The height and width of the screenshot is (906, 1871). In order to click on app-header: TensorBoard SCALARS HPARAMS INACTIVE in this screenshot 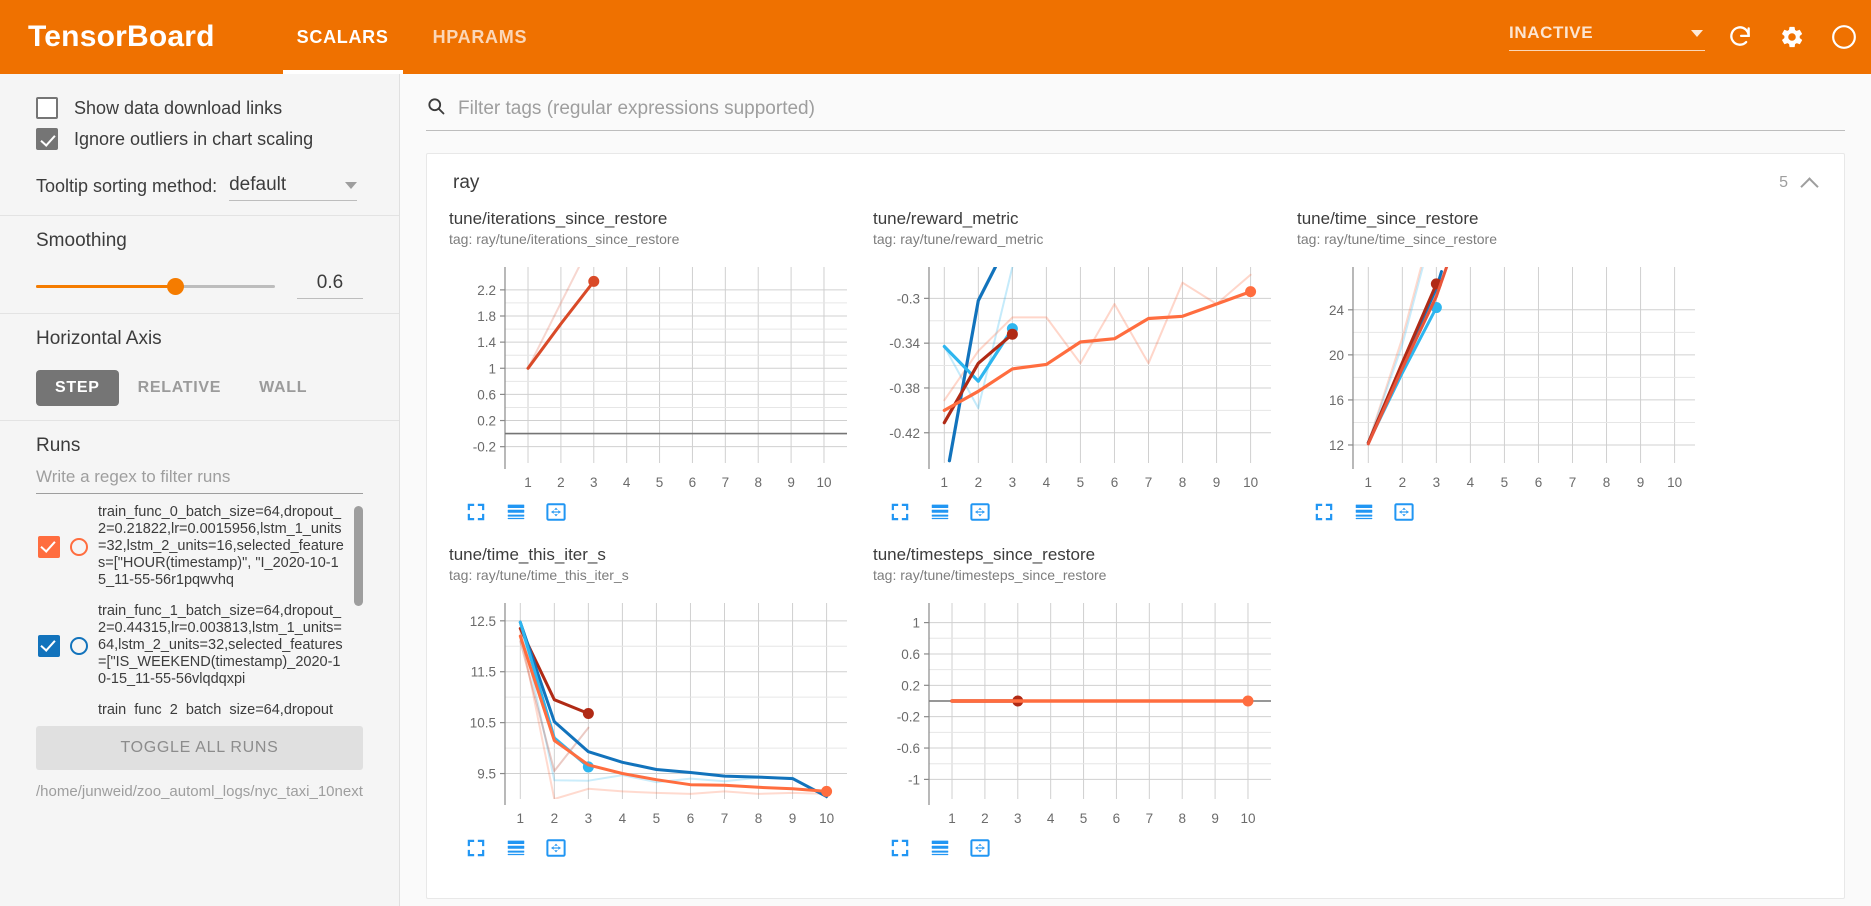, I will do `click(935, 37)`.